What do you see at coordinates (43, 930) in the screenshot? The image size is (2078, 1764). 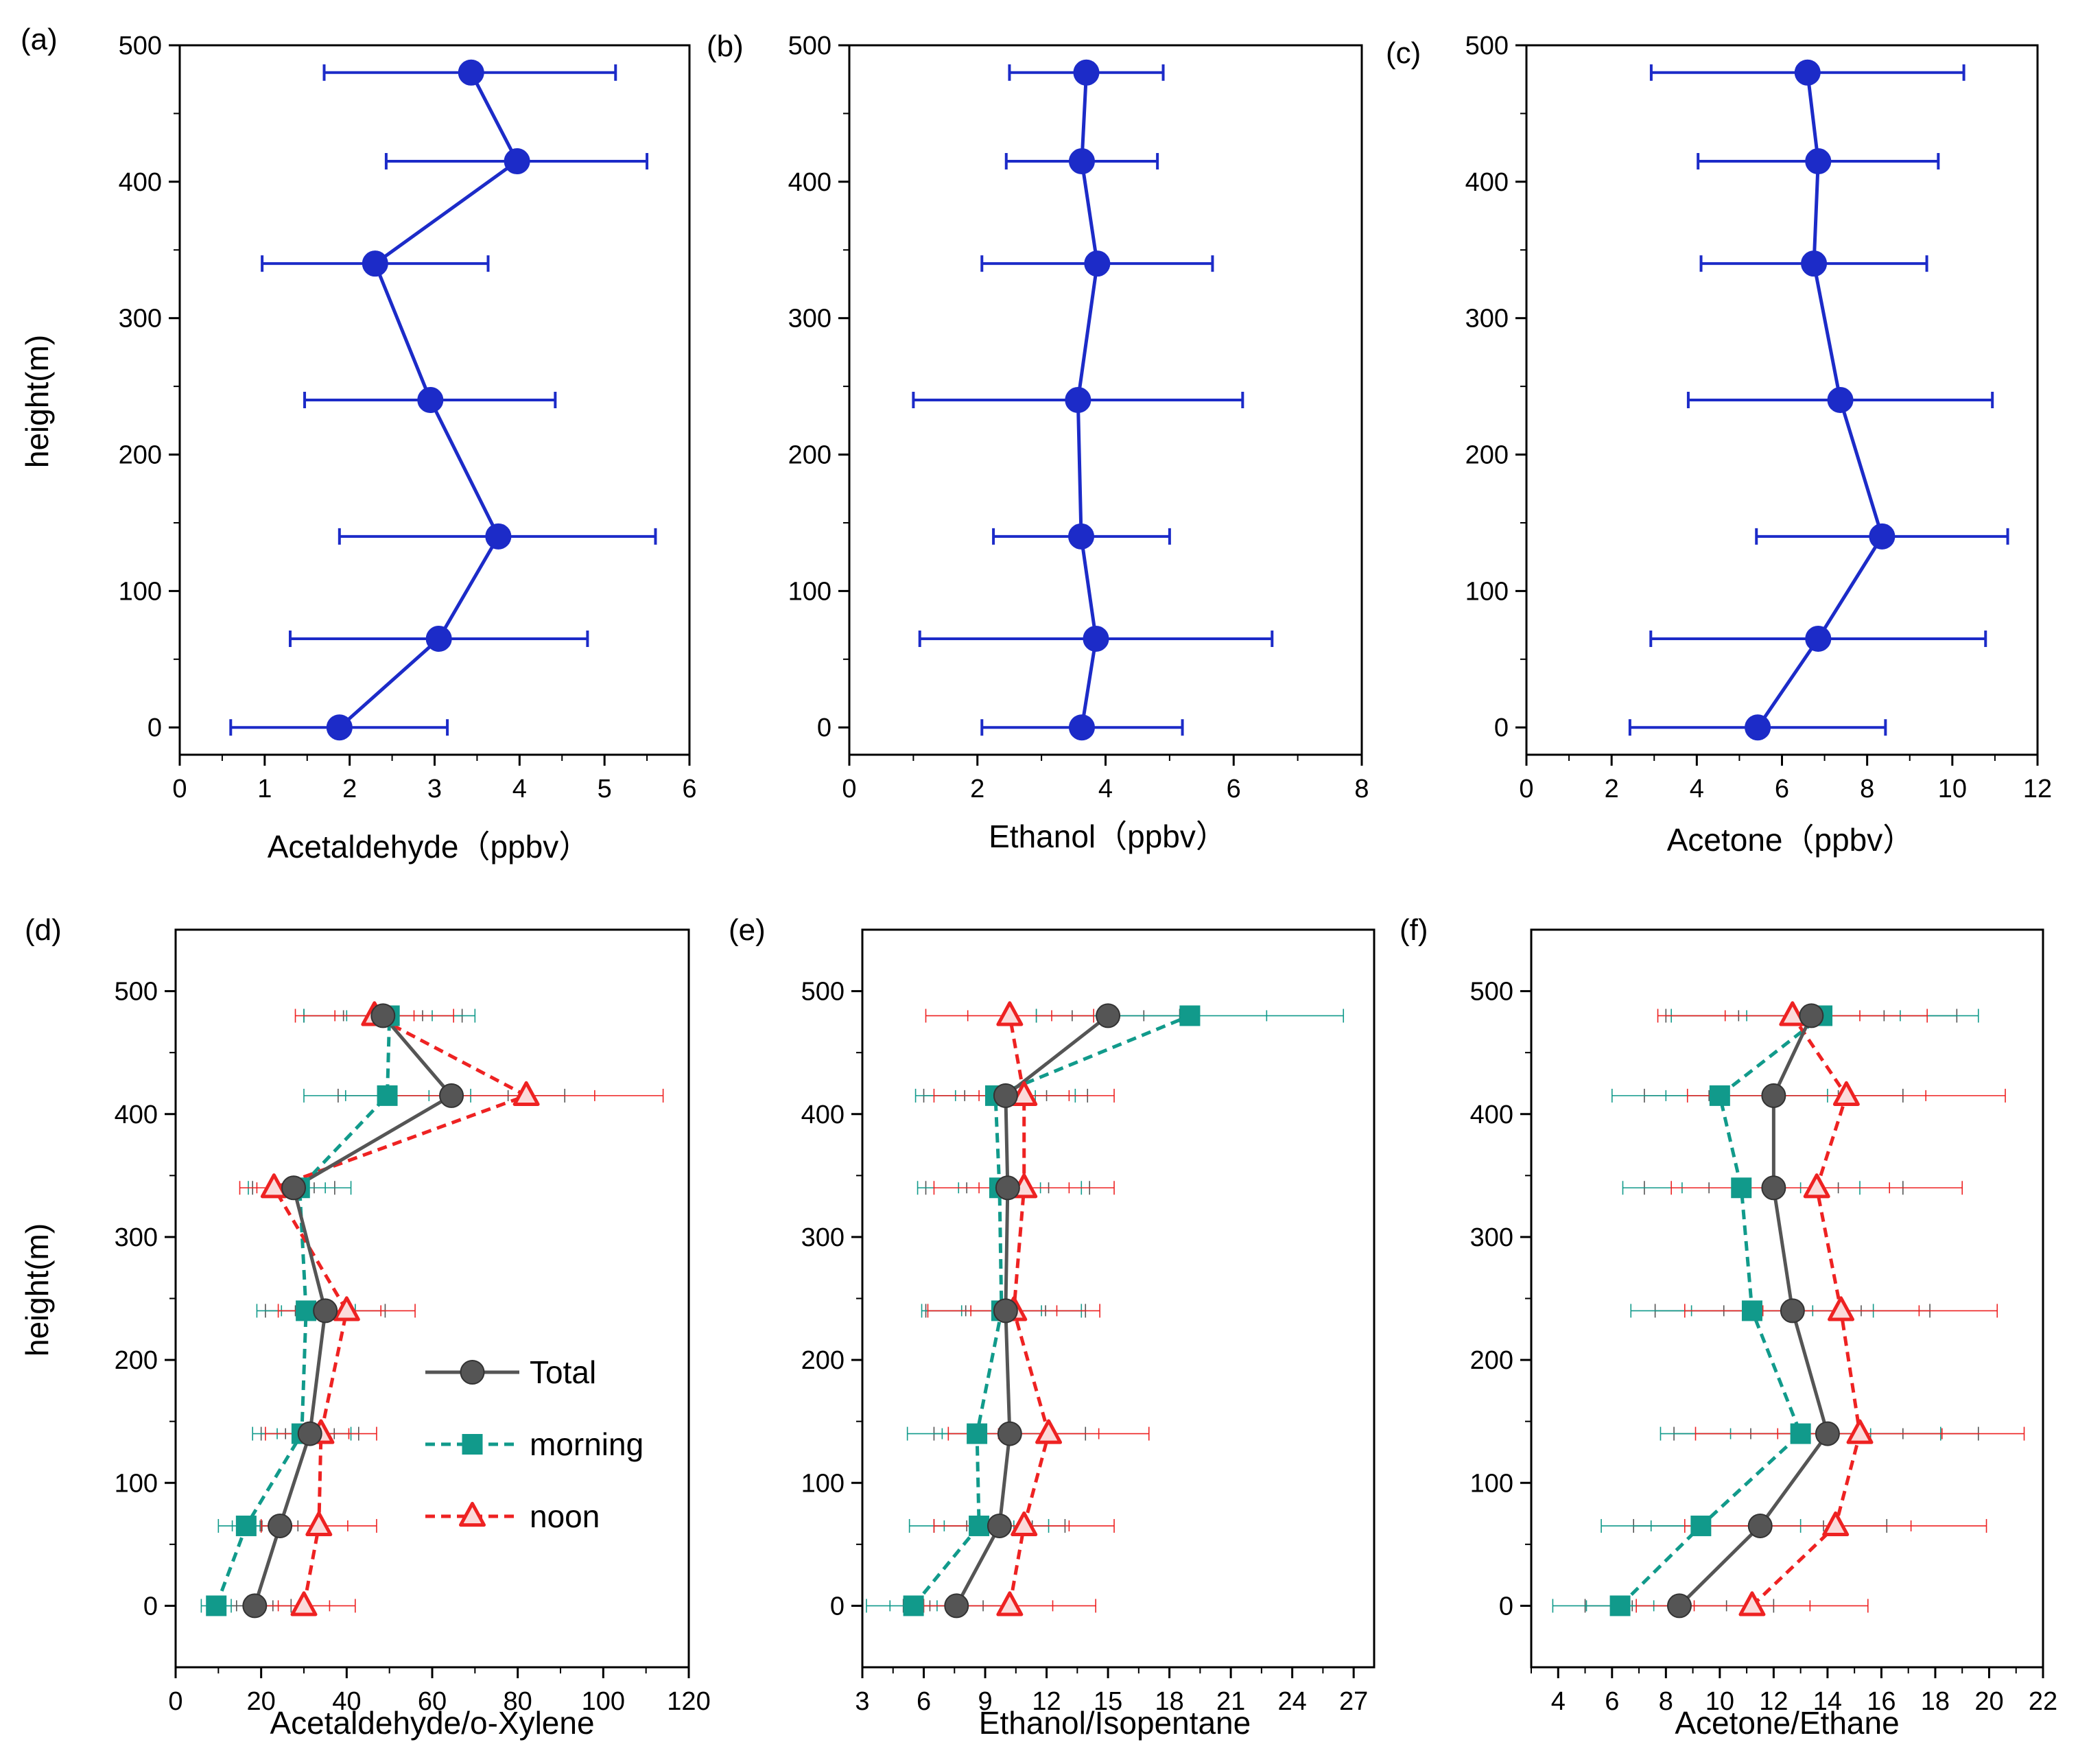 I see `panel-label: (d)` at bounding box center [43, 930].